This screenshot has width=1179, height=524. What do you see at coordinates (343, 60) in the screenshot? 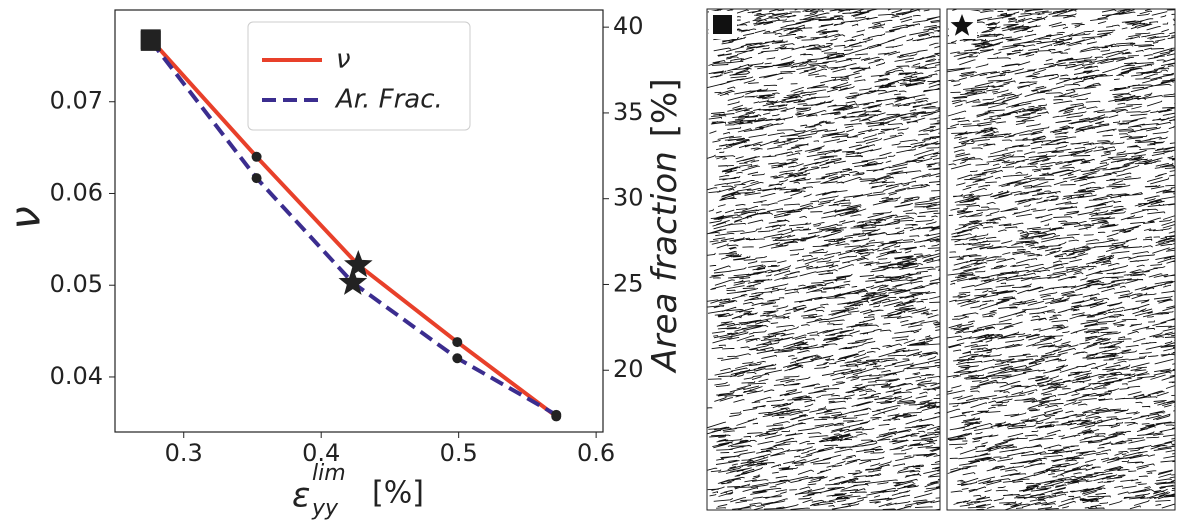
I see `legend-label: ν` at bounding box center [343, 60].